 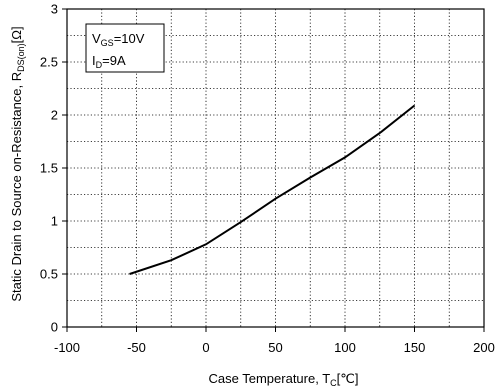 I want to click on legend-vgs-main: V, so click(x=96, y=38).